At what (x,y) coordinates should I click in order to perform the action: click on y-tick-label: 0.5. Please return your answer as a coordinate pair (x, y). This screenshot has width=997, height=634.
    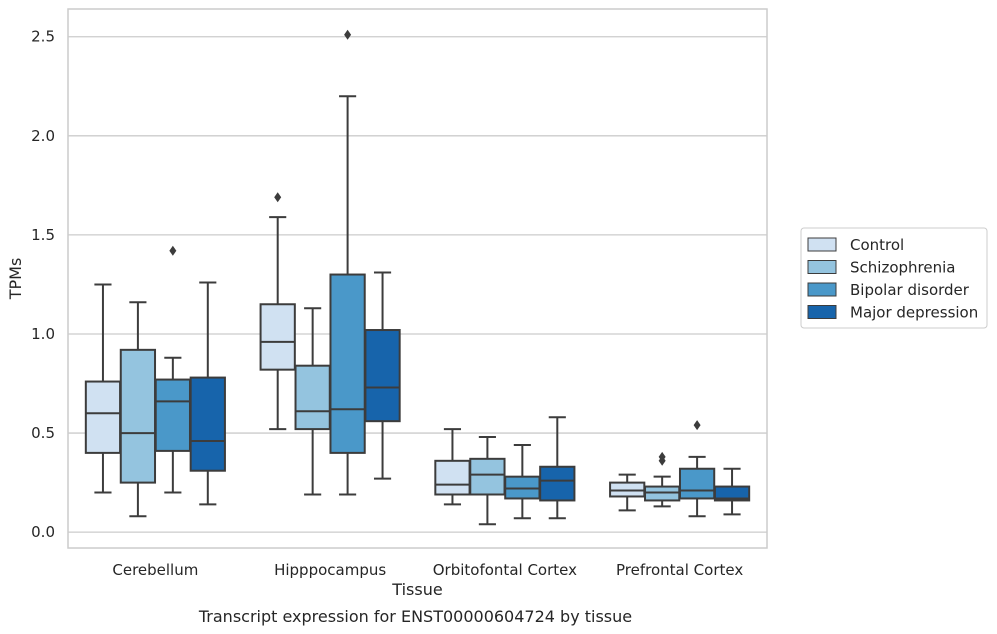
    Looking at the image, I should click on (43, 433).